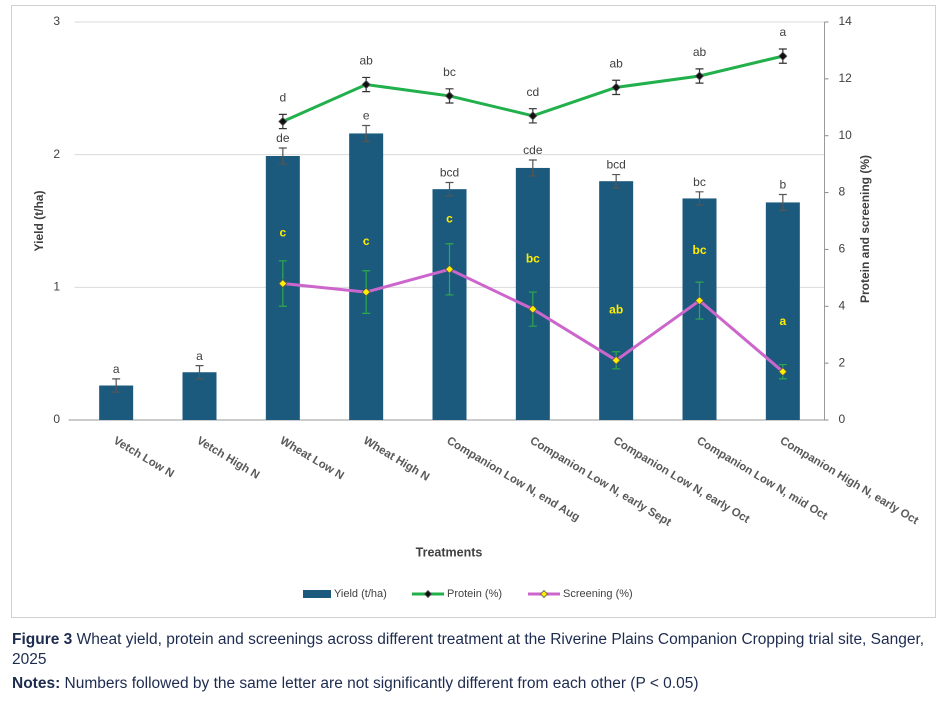 The height and width of the screenshot is (702, 950). I want to click on y2-tick-label: 2, so click(842, 362).